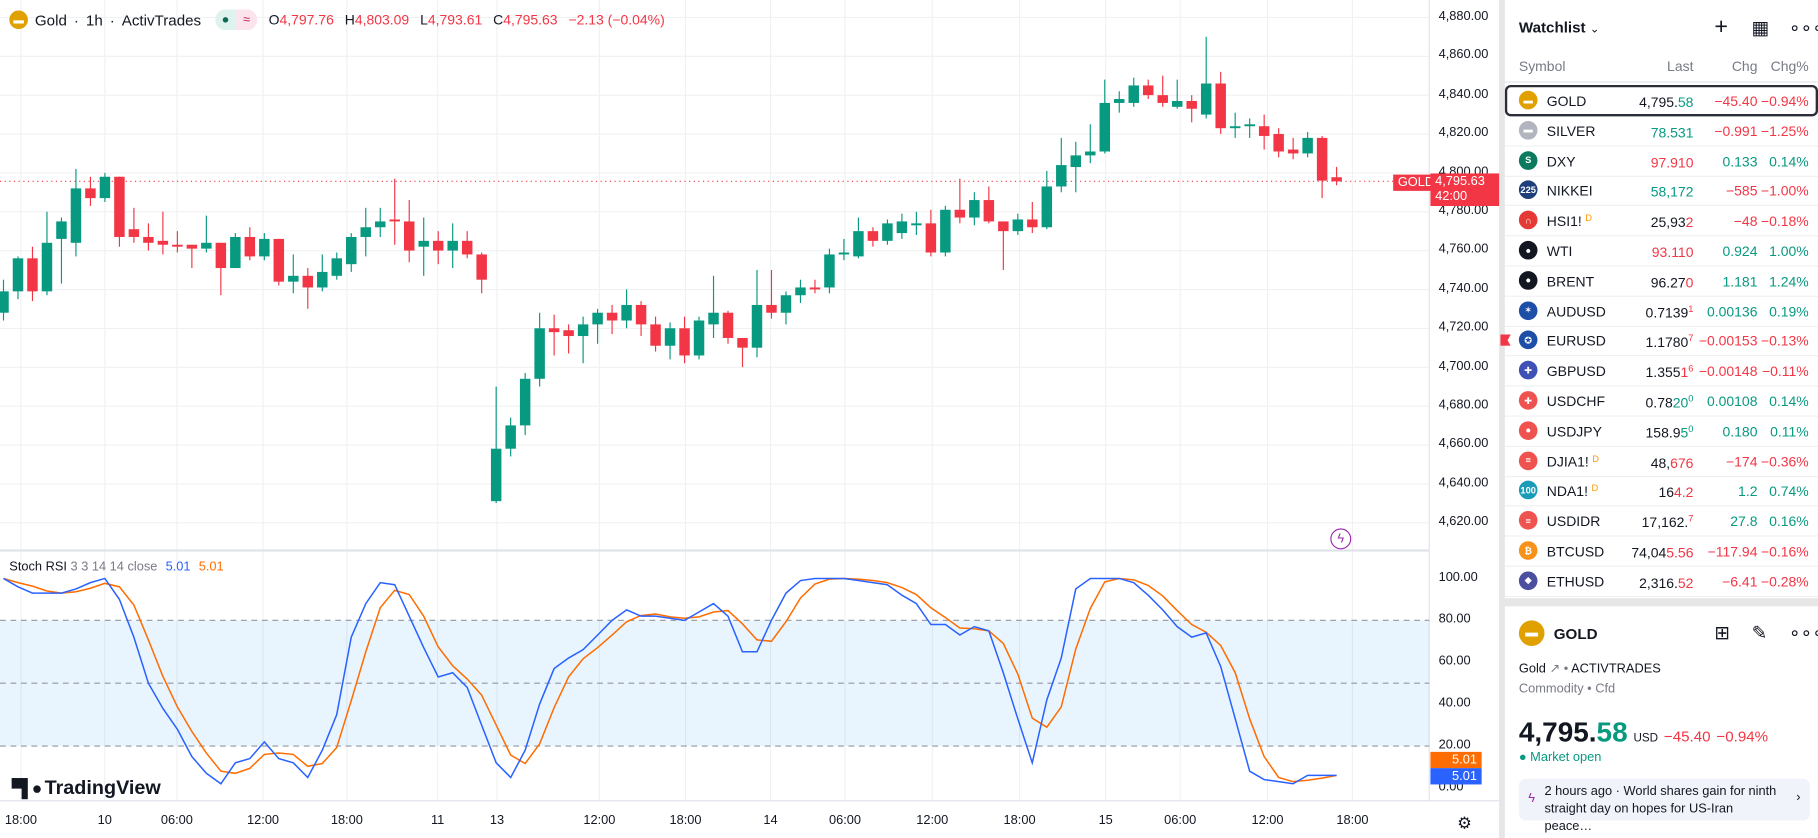  Describe the element at coordinates (1728, 371) in the screenshot. I see `change: −0.00148` at that location.